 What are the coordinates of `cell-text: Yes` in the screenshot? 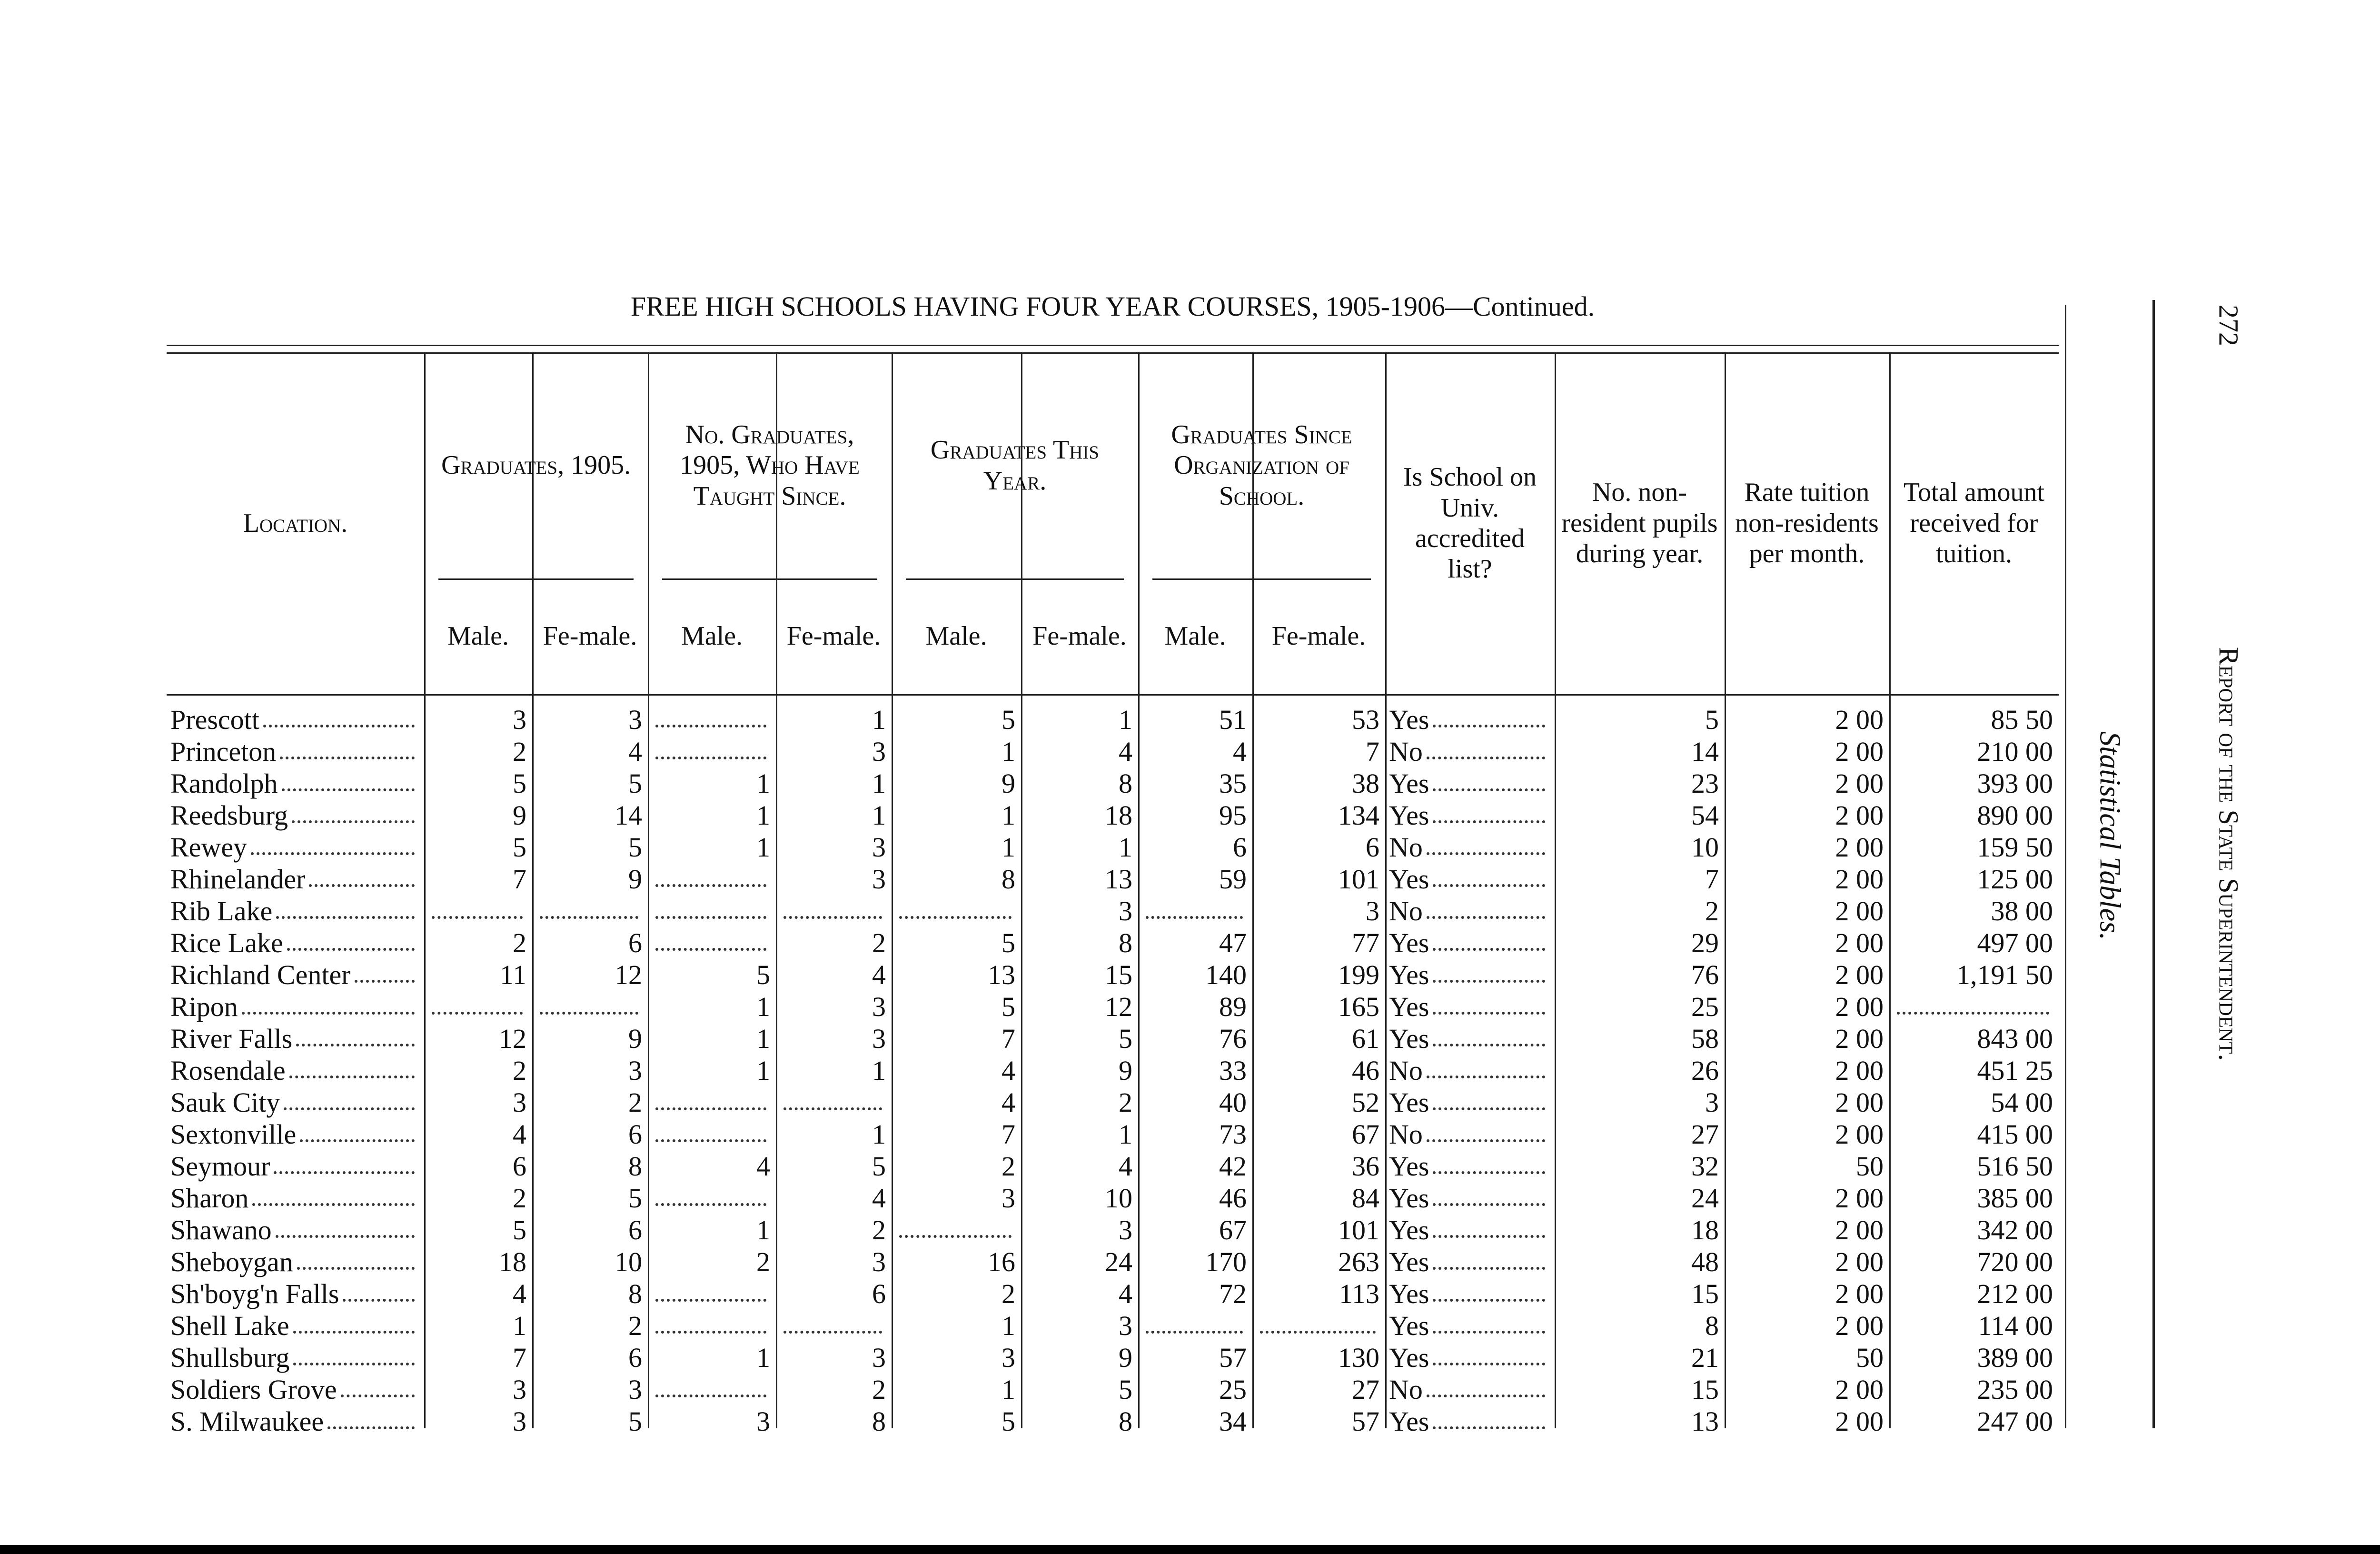 It's located at (1409, 1293).